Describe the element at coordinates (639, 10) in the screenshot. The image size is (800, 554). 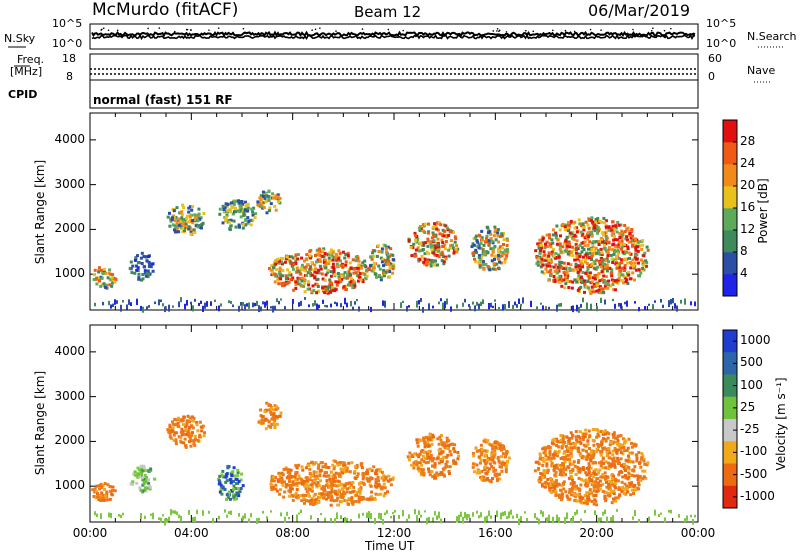
I see `date-label: 06/Mar/2019` at that location.